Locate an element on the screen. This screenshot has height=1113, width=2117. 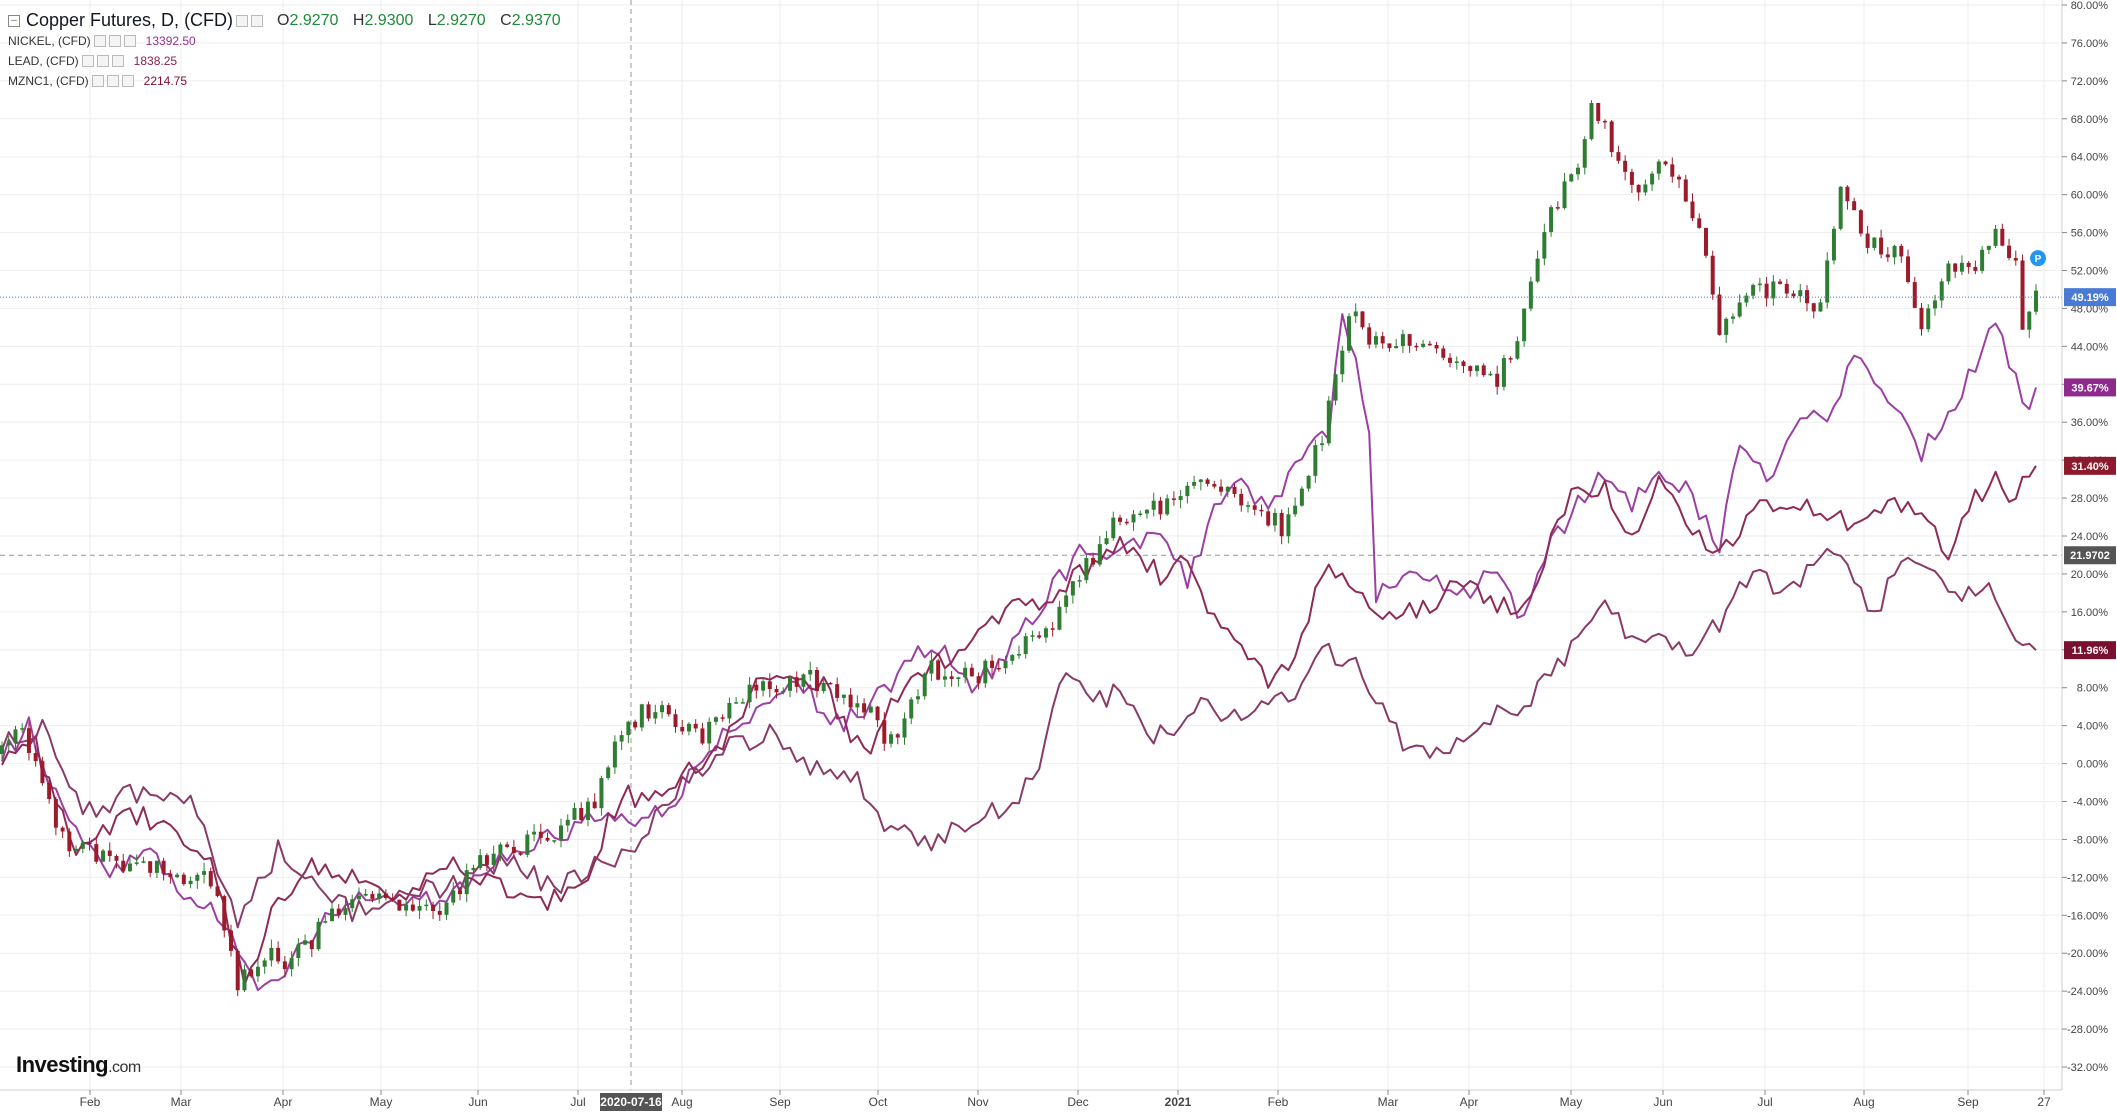
legend-zinc: MZNC1, (CFD) 2214.75 is located at coordinates (97, 81).